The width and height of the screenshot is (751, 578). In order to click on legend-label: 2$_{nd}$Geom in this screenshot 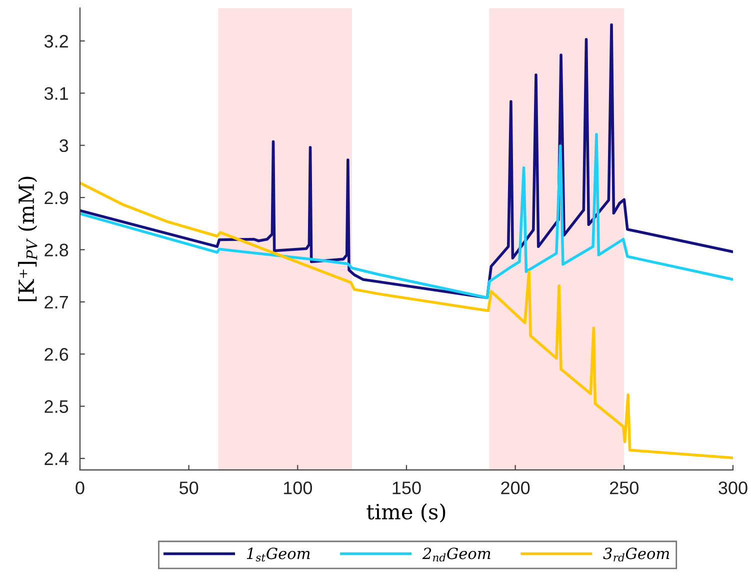, I will do `click(456, 555)`.